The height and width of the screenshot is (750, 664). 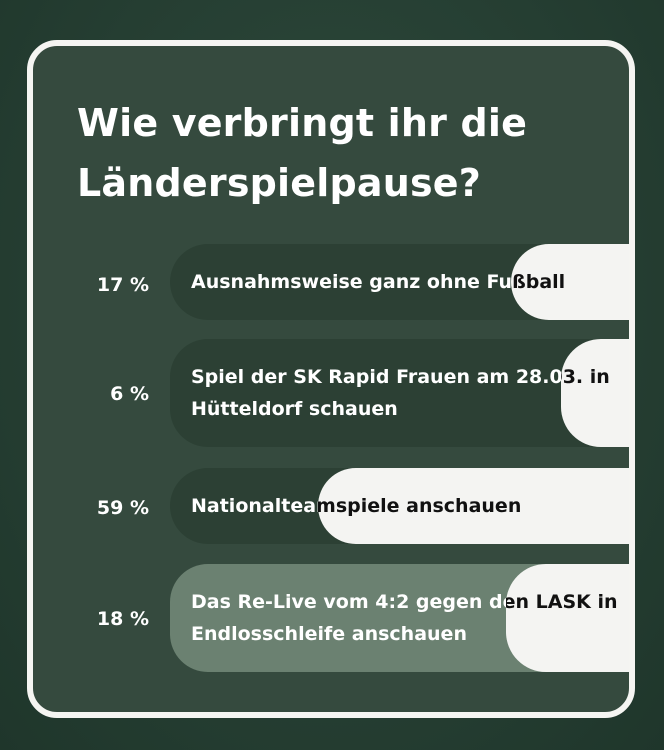 I want to click on poll-option-label: Ausnahmsweise ganz ohne Fußball, so click(x=378, y=282).